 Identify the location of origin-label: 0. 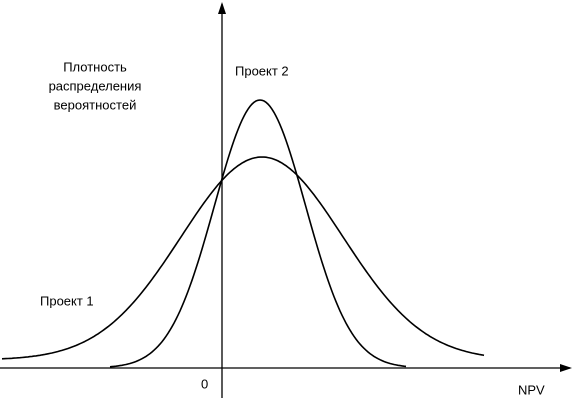
(204, 383).